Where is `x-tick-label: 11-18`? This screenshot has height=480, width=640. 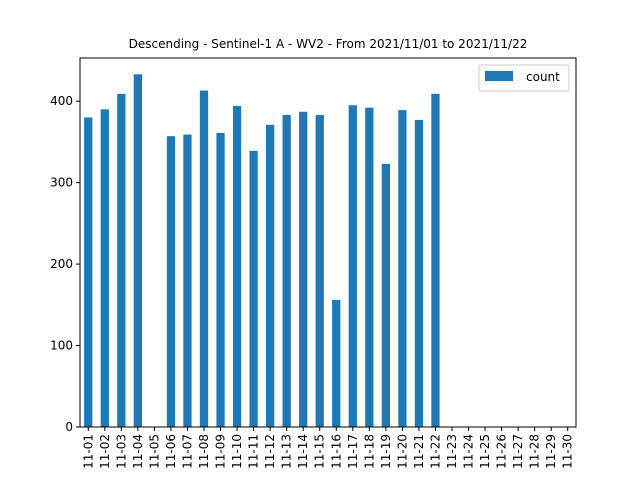
x-tick-label: 11-18 is located at coordinates (369, 451).